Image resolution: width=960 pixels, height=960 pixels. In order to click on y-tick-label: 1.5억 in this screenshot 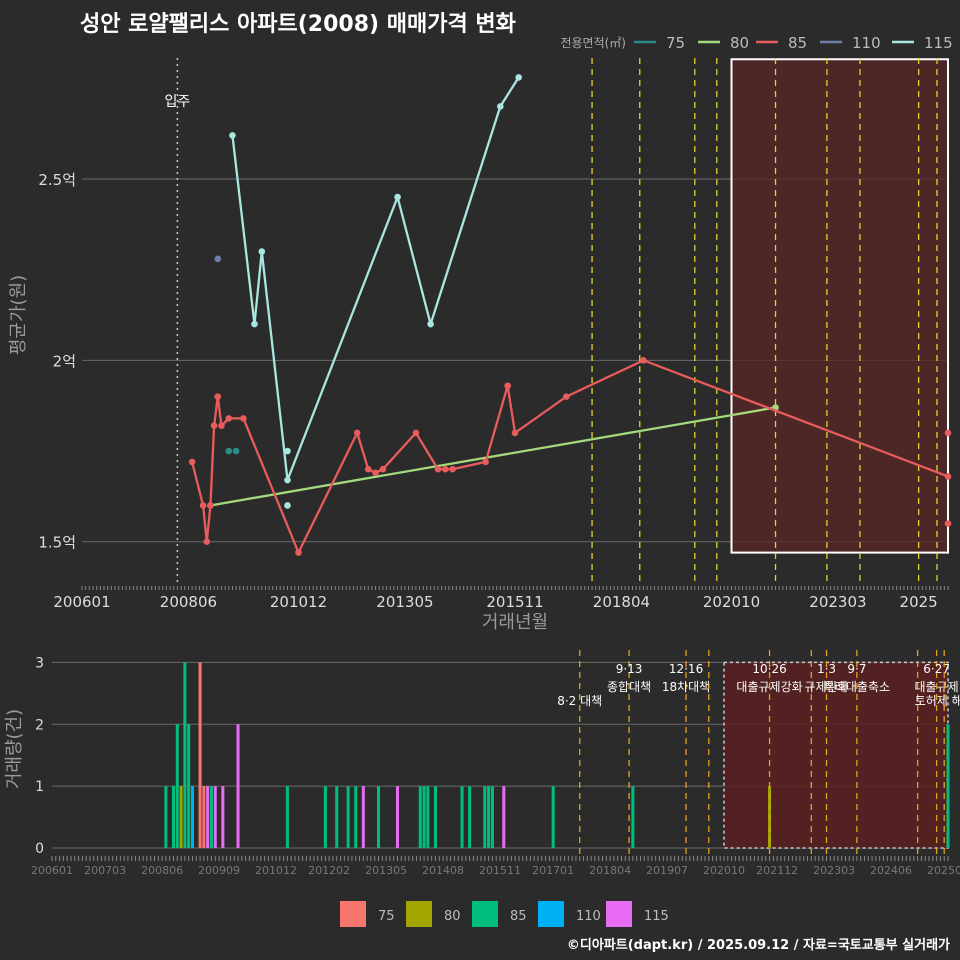, I will do `click(57, 543)`.